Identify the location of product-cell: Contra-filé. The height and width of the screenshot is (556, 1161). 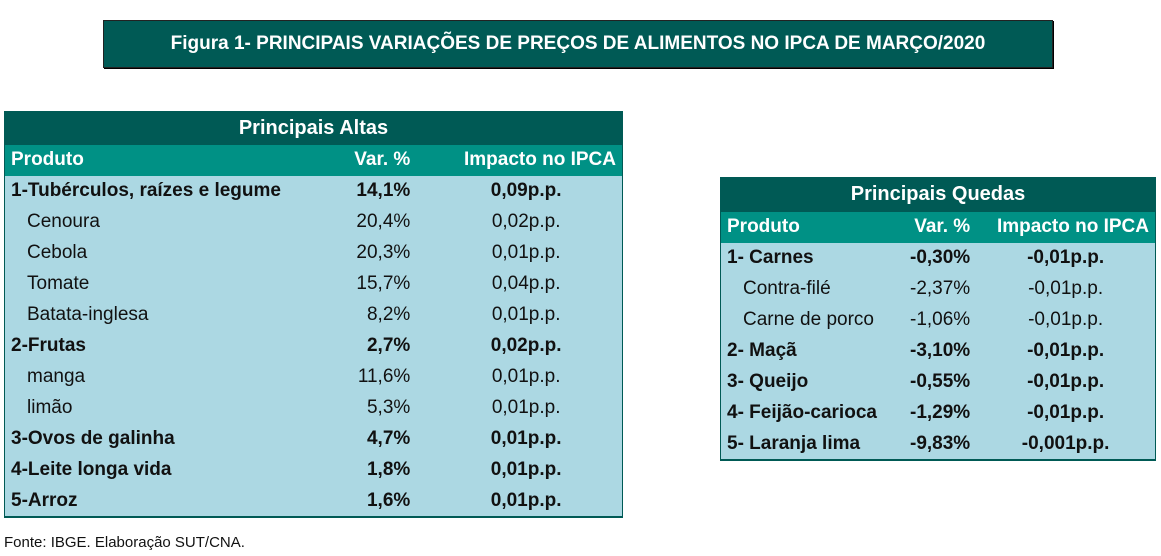
(787, 288).